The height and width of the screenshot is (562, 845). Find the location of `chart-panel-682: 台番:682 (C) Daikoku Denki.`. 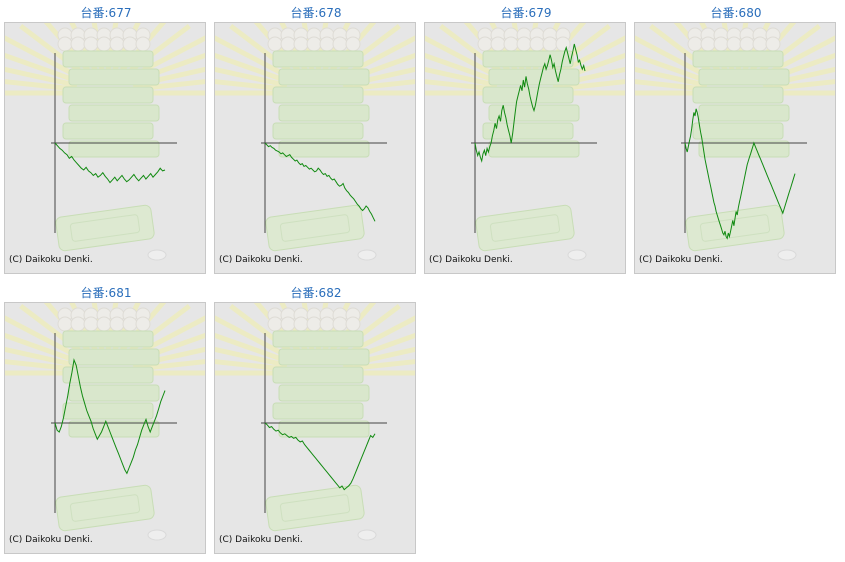

chart-panel-682: 台番:682 (C) Daikoku Denki. is located at coordinates (316, 418).